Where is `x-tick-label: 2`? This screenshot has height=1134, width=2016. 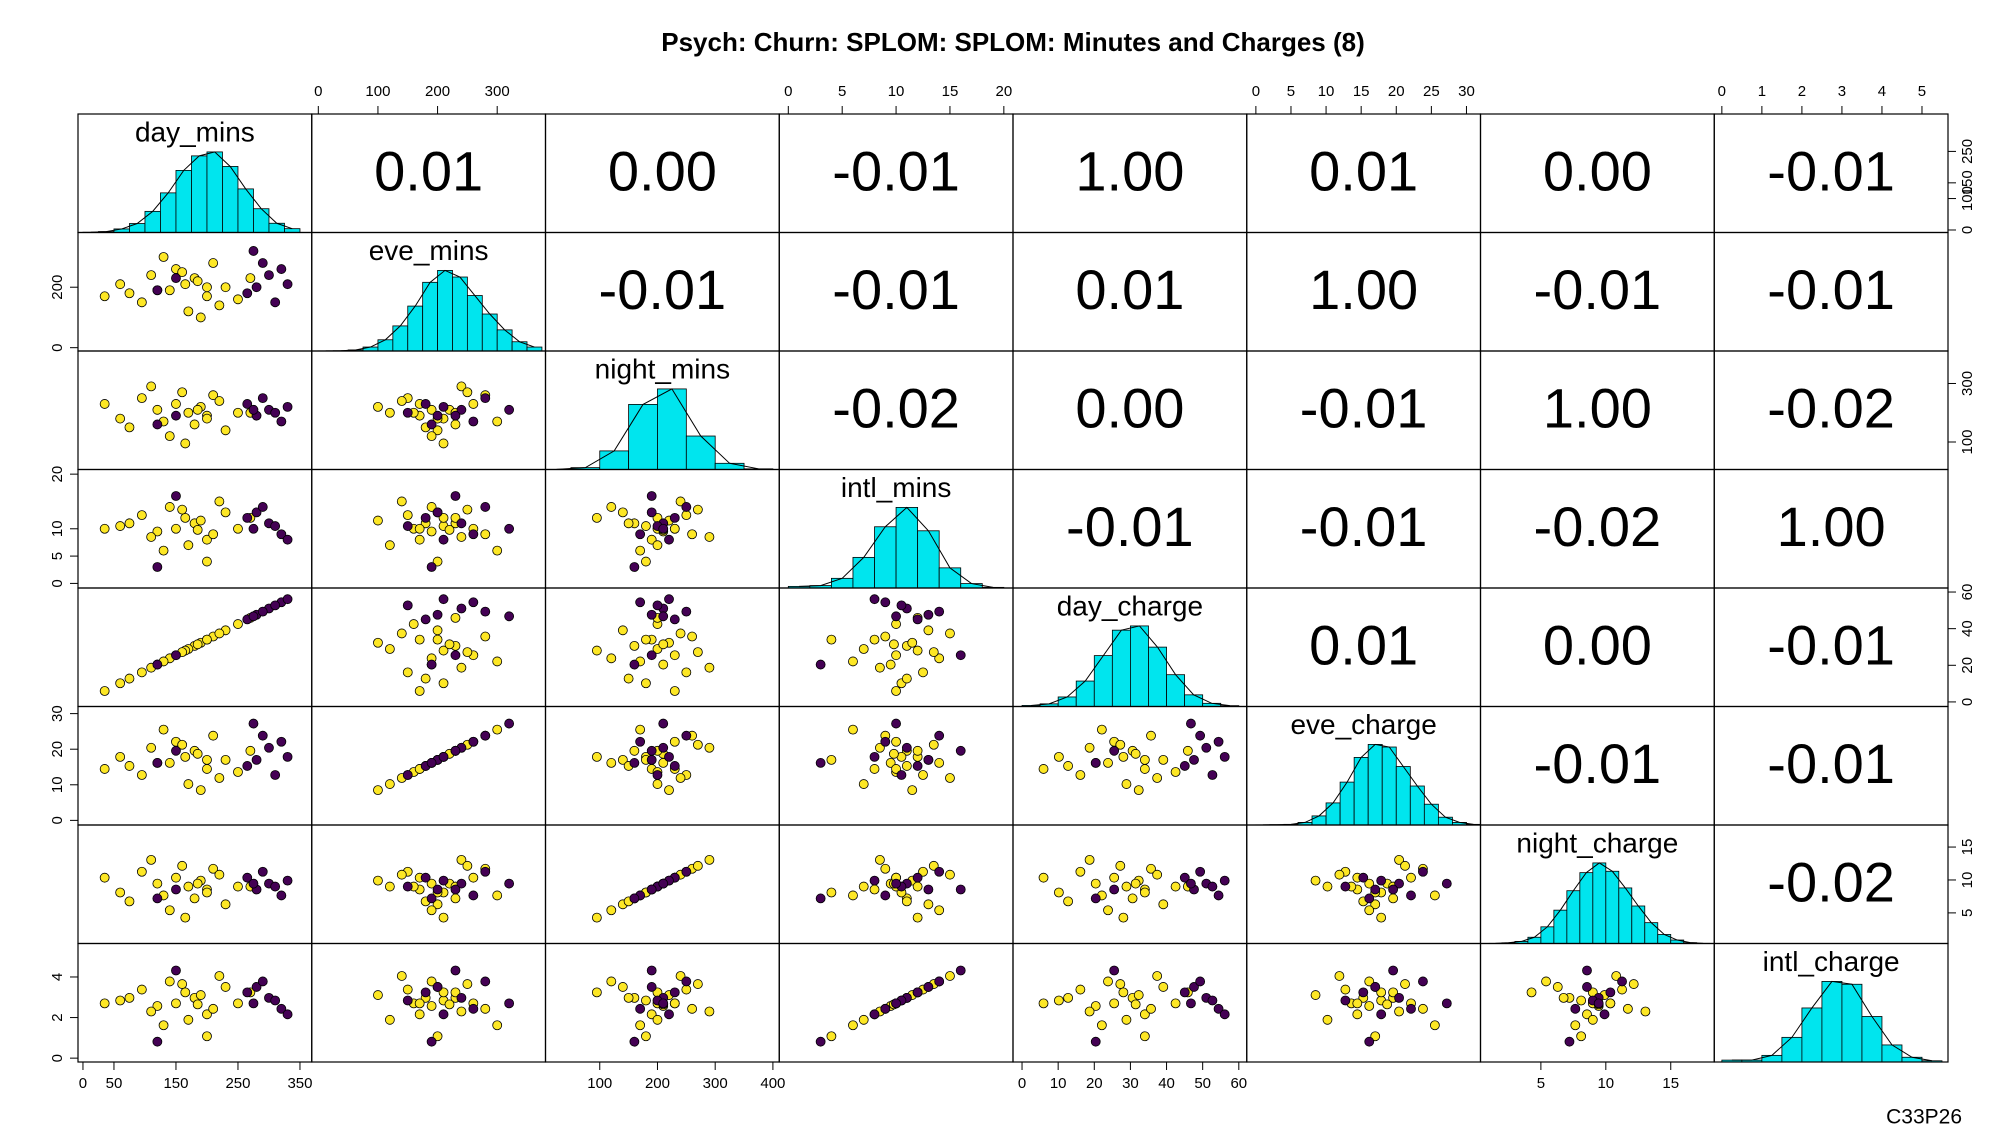
x-tick-label: 2 is located at coordinates (1802, 91).